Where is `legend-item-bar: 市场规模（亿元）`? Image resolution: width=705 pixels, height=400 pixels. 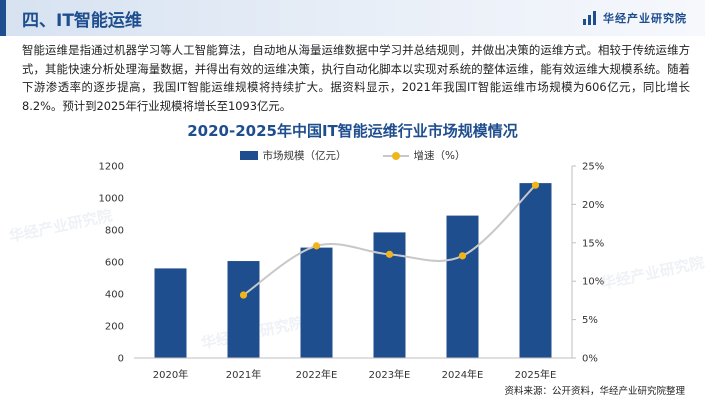 legend-item-bar: 市场规模（亿元） is located at coordinates (293, 155).